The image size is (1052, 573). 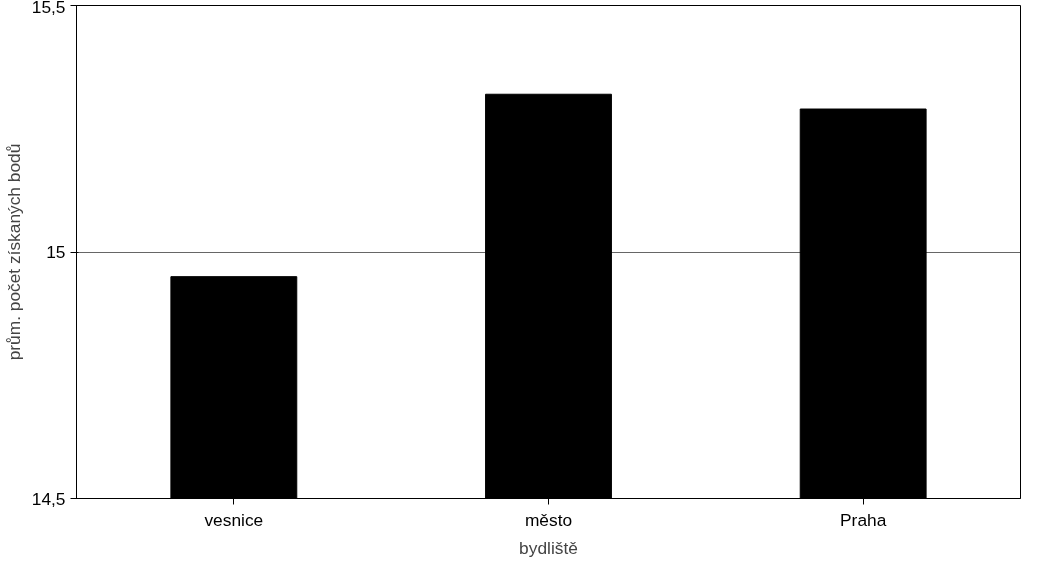 I want to click on y-tick-label: 15,5, so click(x=48, y=8).